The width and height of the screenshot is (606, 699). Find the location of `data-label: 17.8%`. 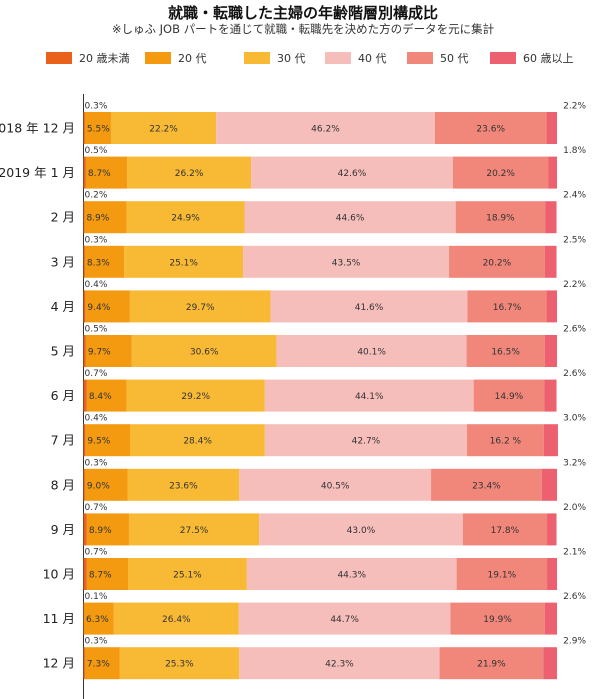

data-label: 17.8% is located at coordinates (505, 531).